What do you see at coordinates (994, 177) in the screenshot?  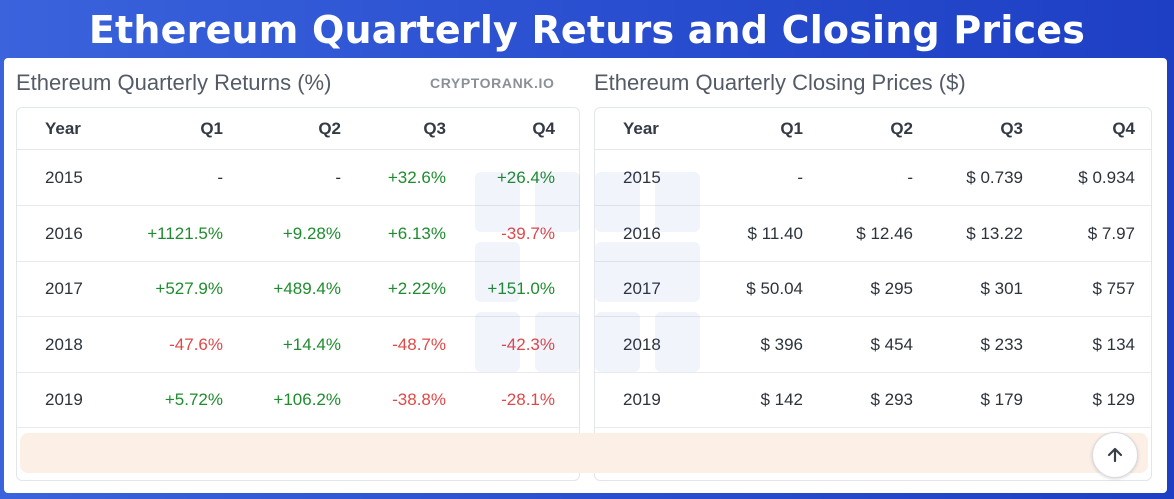 I see `value-cell: $ 0.739` at bounding box center [994, 177].